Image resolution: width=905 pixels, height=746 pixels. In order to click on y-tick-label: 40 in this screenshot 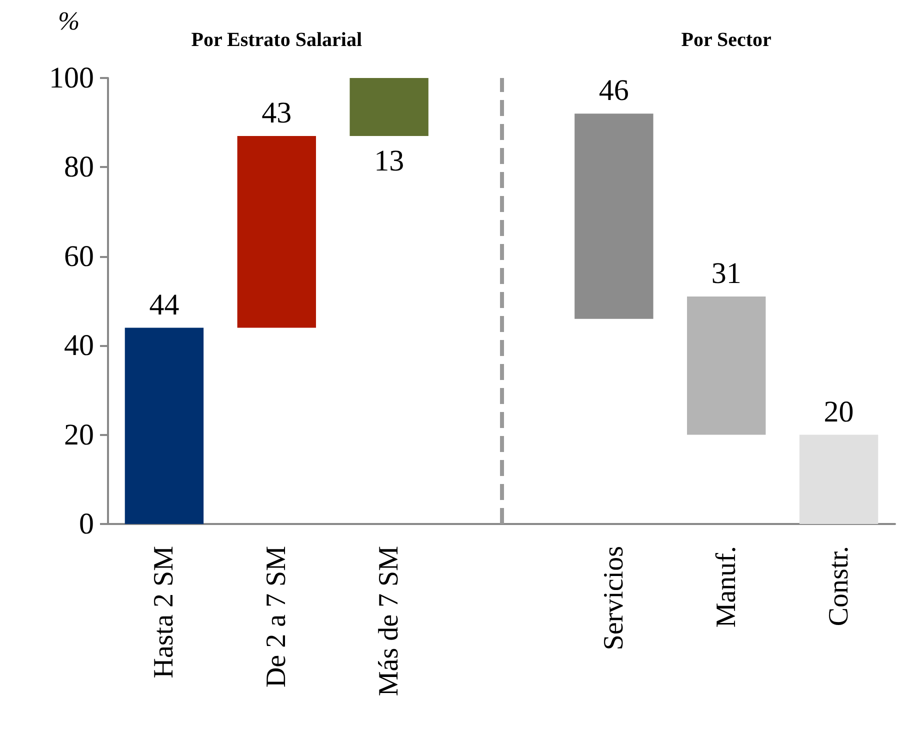, I will do `click(79, 345)`.